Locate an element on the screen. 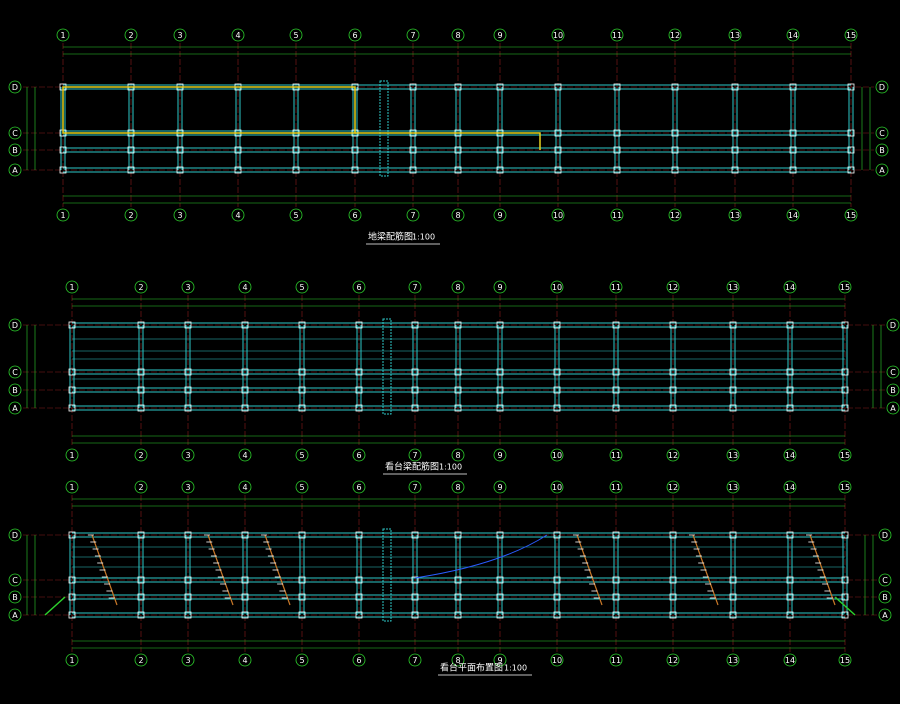 The height and width of the screenshot is (704, 900). axis-label: 10 is located at coordinates (558, 35).